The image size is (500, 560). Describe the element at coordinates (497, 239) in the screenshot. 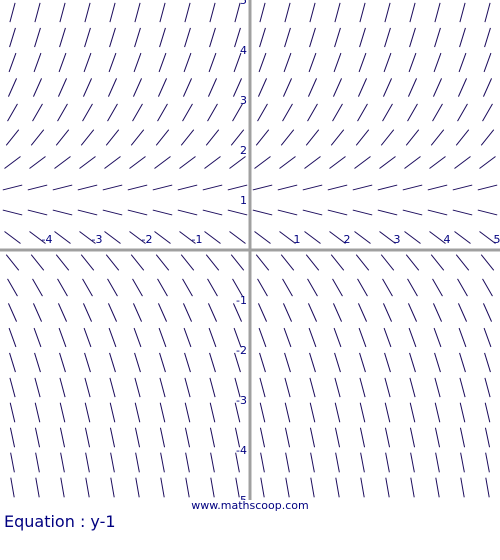

I see `x-tick-label: 5` at that location.